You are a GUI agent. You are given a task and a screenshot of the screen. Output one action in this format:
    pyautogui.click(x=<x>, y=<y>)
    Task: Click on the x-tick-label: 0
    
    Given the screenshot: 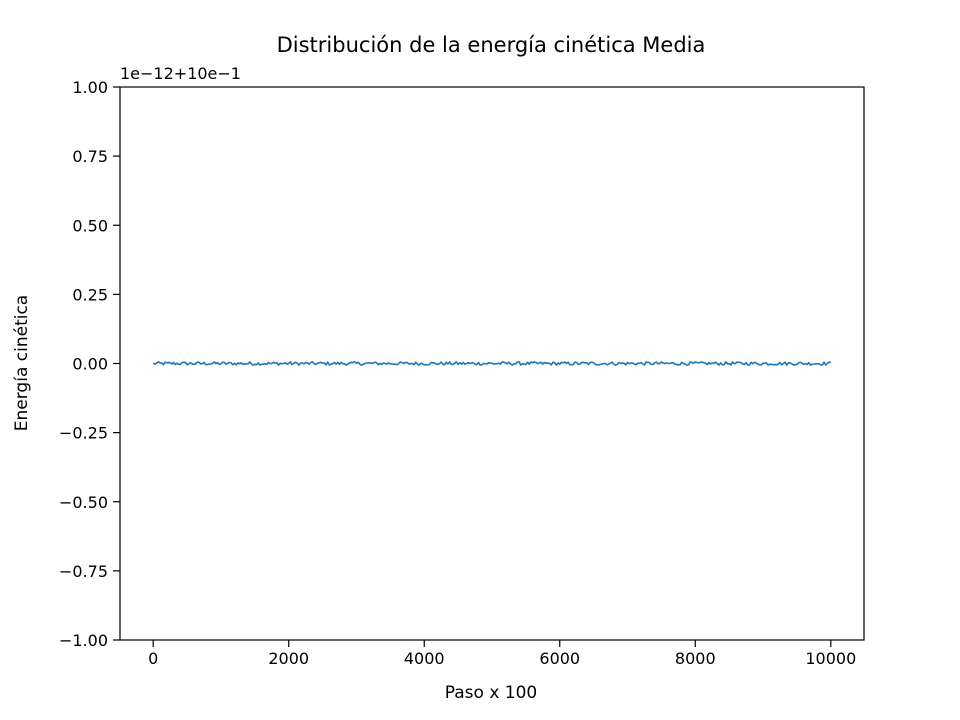 What is the action you would take?
    pyautogui.click(x=153, y=658)
    